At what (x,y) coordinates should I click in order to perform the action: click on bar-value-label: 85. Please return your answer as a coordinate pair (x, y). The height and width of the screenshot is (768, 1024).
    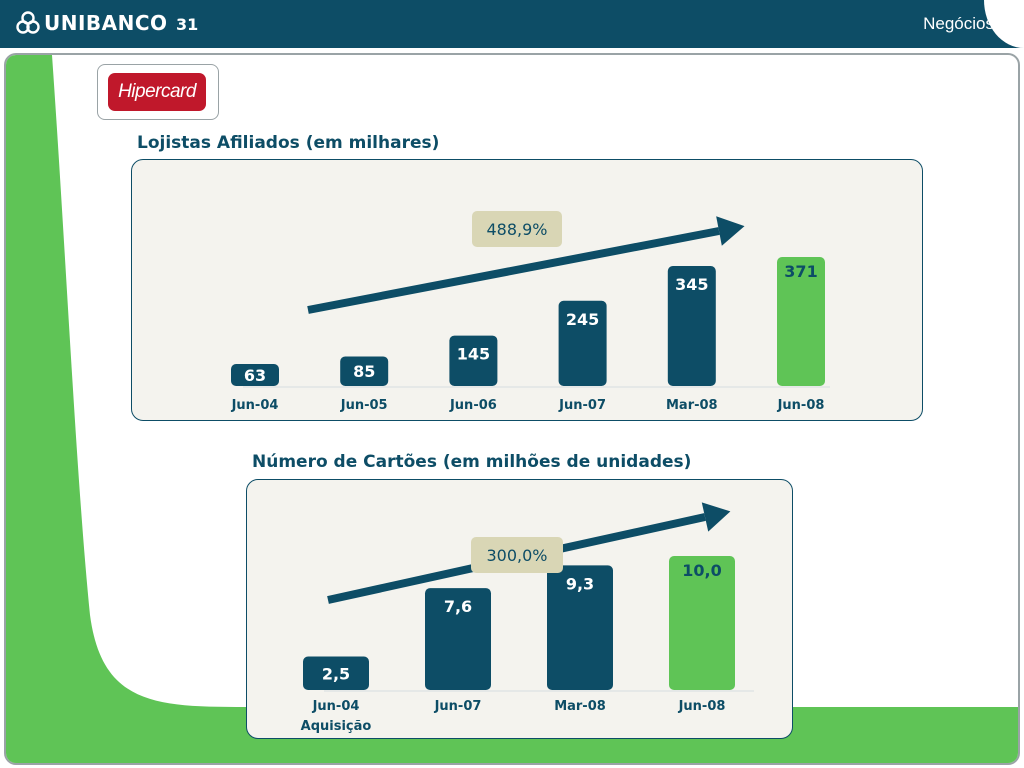
    Looking at the image, I should click on (364, 371).